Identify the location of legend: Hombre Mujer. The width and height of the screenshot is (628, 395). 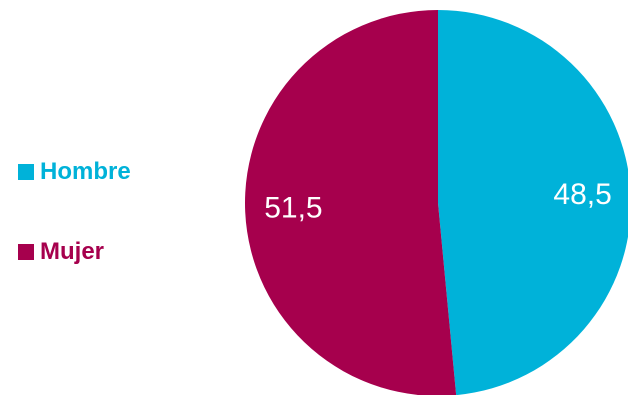
(74, 232).